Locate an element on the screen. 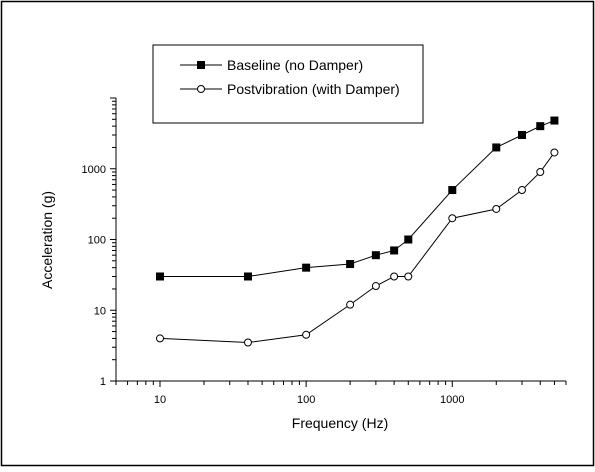 Image resolution: width=595 pixels, height=472 pixels. x-tick-label: 10 is located at coordinates (160, 400).